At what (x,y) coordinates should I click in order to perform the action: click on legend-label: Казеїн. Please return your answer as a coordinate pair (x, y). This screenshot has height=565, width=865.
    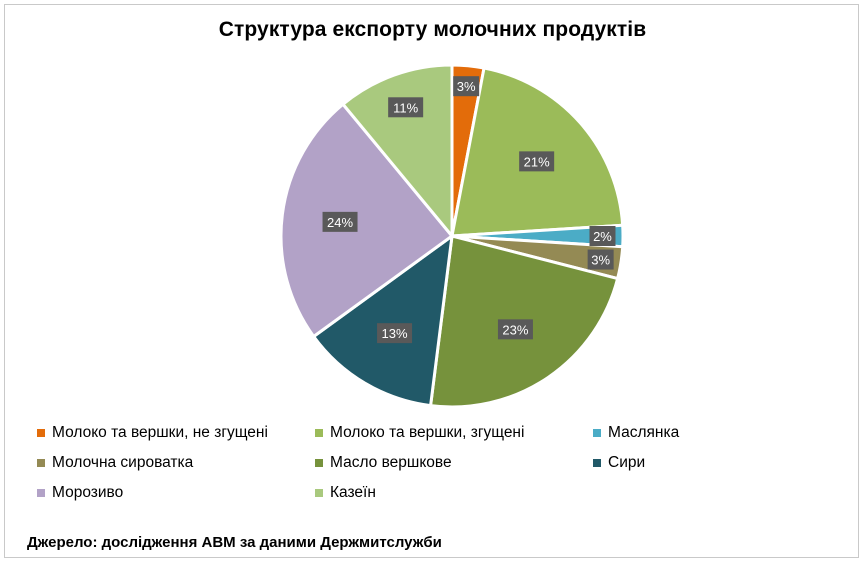
    Looking at the image, I should click on (353, 492).